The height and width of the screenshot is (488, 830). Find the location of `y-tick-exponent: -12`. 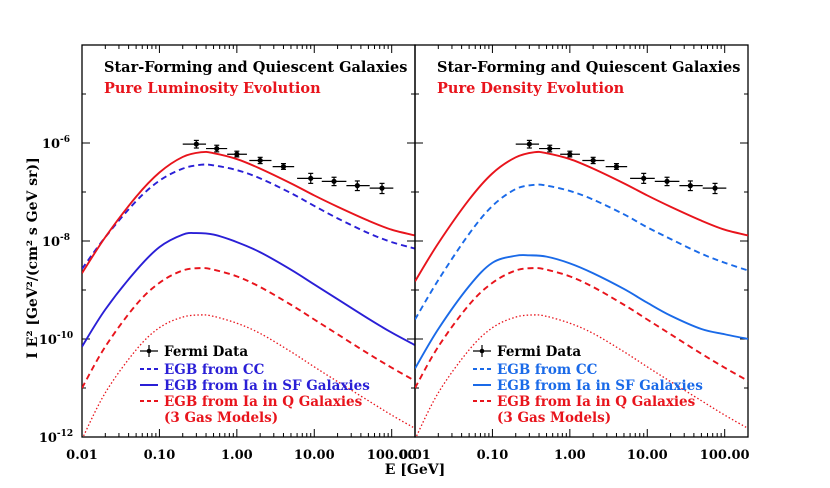

y-tick-exponent: -12 is located at coordinates (65, 434).